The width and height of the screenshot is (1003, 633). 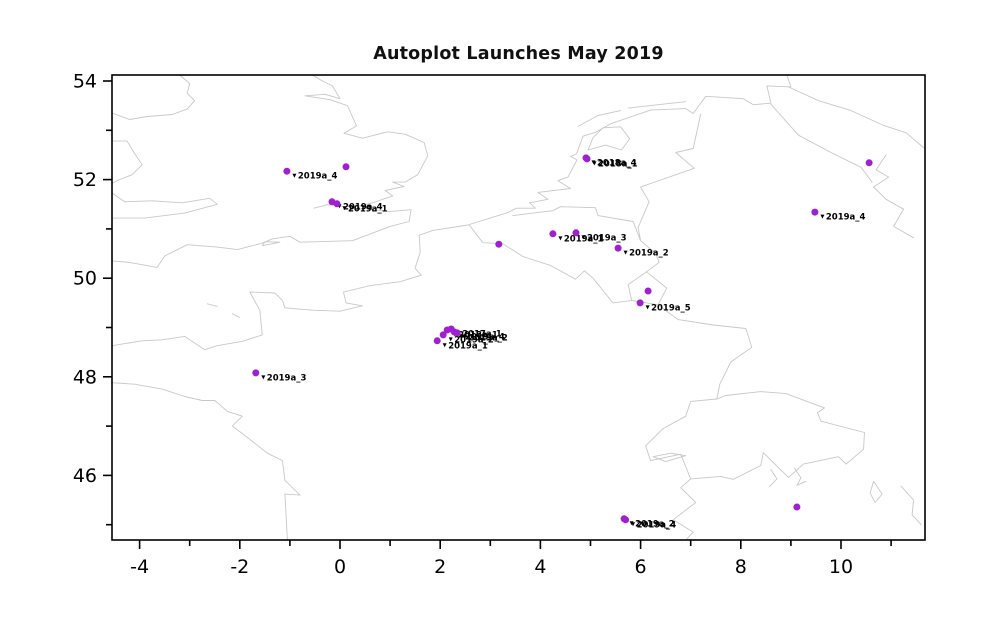 I want to click on x-tick-label: 4, so click(x=540, y=567).